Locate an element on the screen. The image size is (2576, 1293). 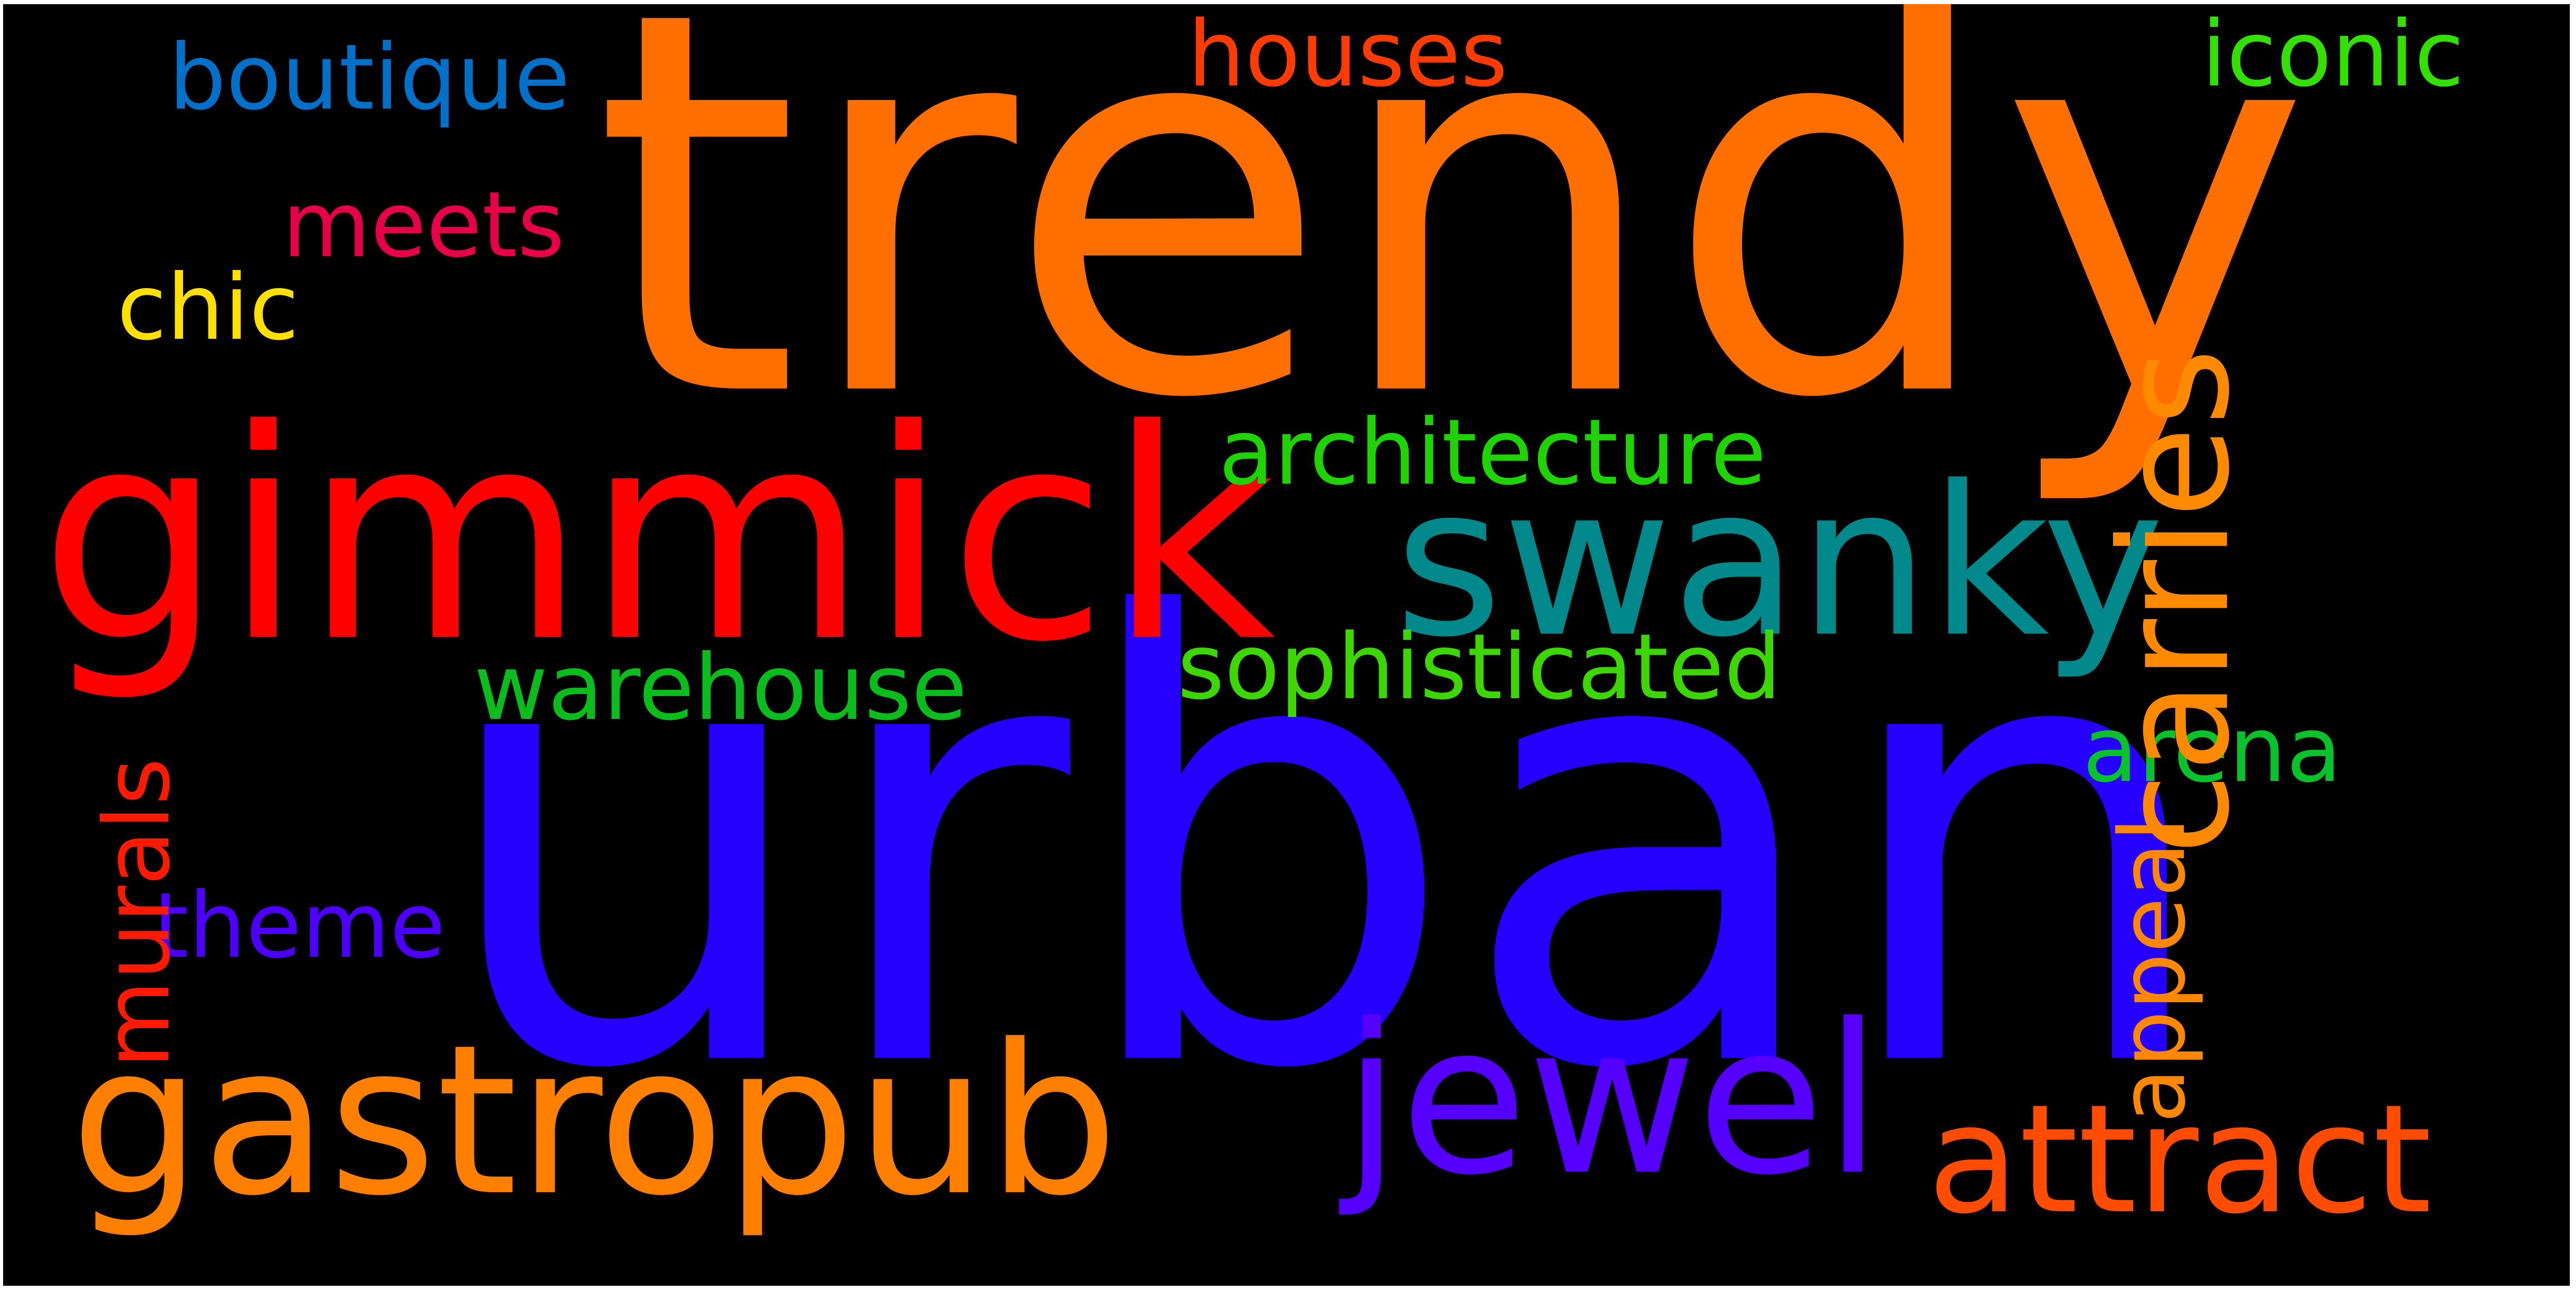
word-iconic: iconic is located at coordinates (2332, 55).